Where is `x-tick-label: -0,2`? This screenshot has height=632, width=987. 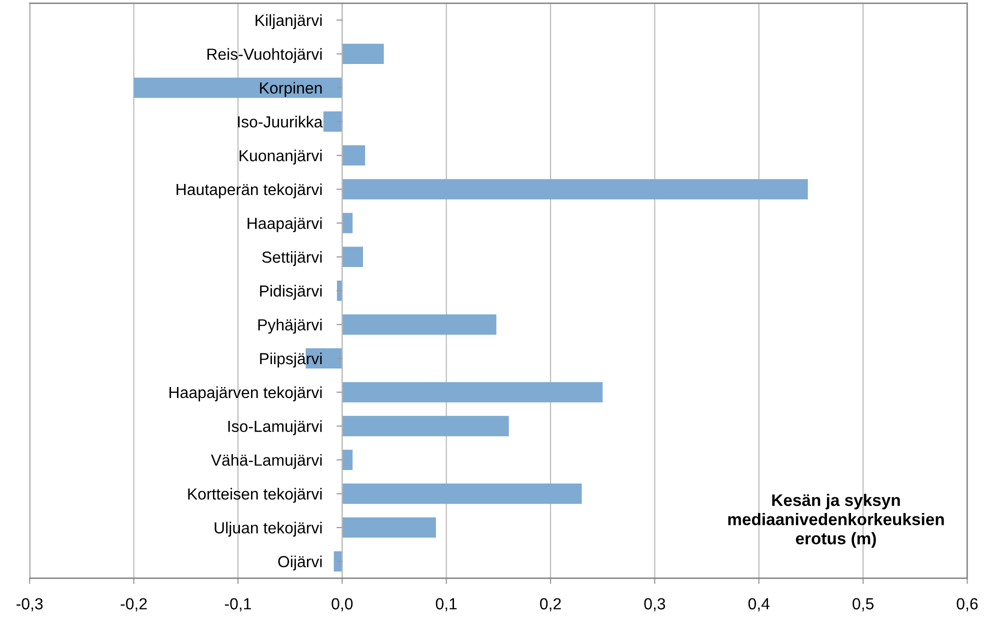
x-tick-label: -0,2 is located at coordinates (133, 605).